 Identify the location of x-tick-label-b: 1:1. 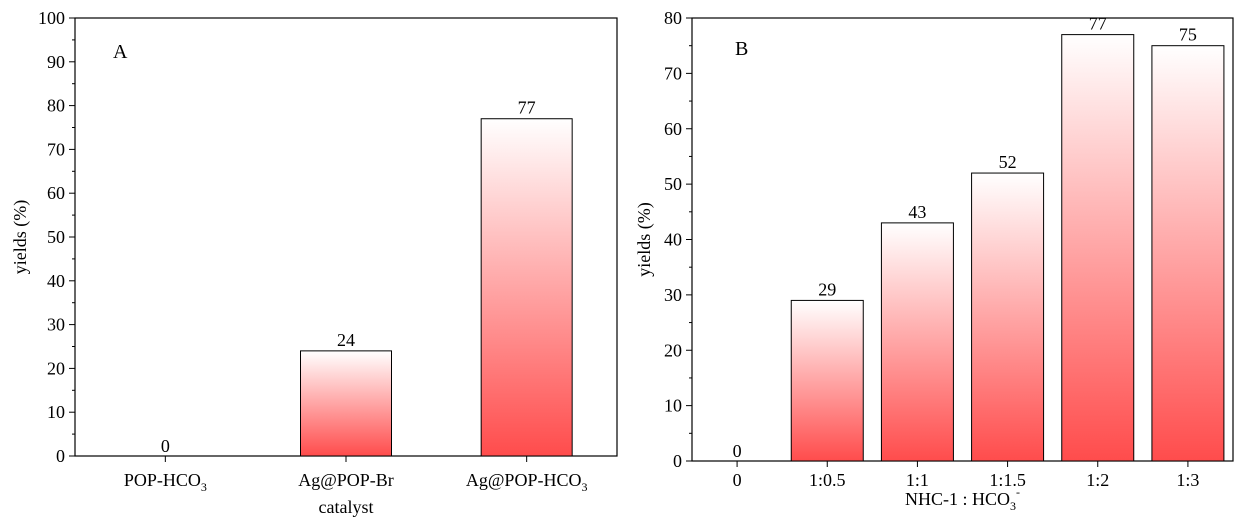
(917, 480).